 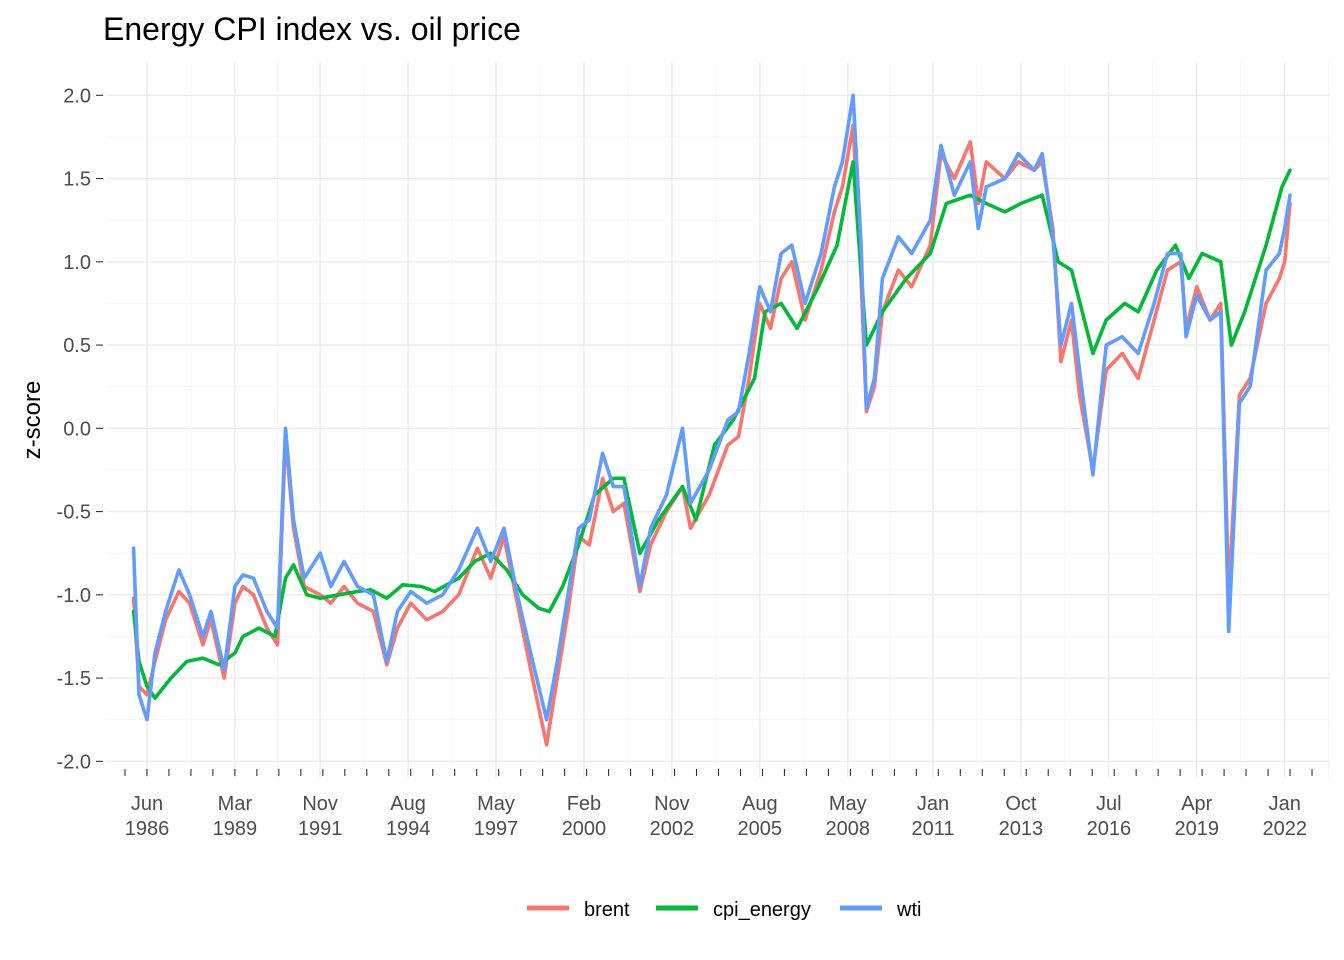 What do you see at coordinates (496, 829) in the screenshot?
I see `x-tick-label-year: 1997` at bounding box center [496, 829].